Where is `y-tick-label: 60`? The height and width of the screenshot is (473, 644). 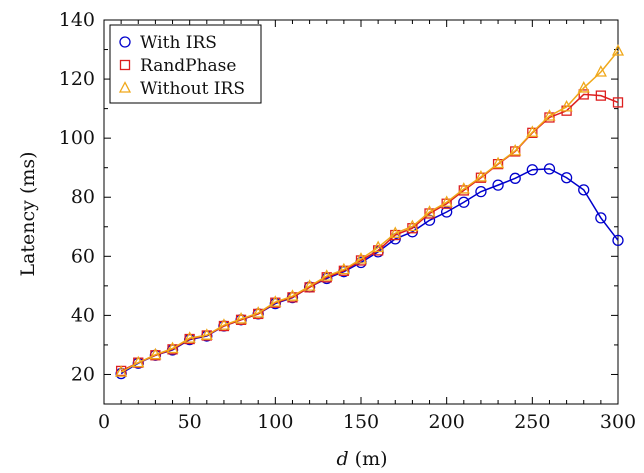 y-tick-label: 60 is located at coordinates (83, 256).